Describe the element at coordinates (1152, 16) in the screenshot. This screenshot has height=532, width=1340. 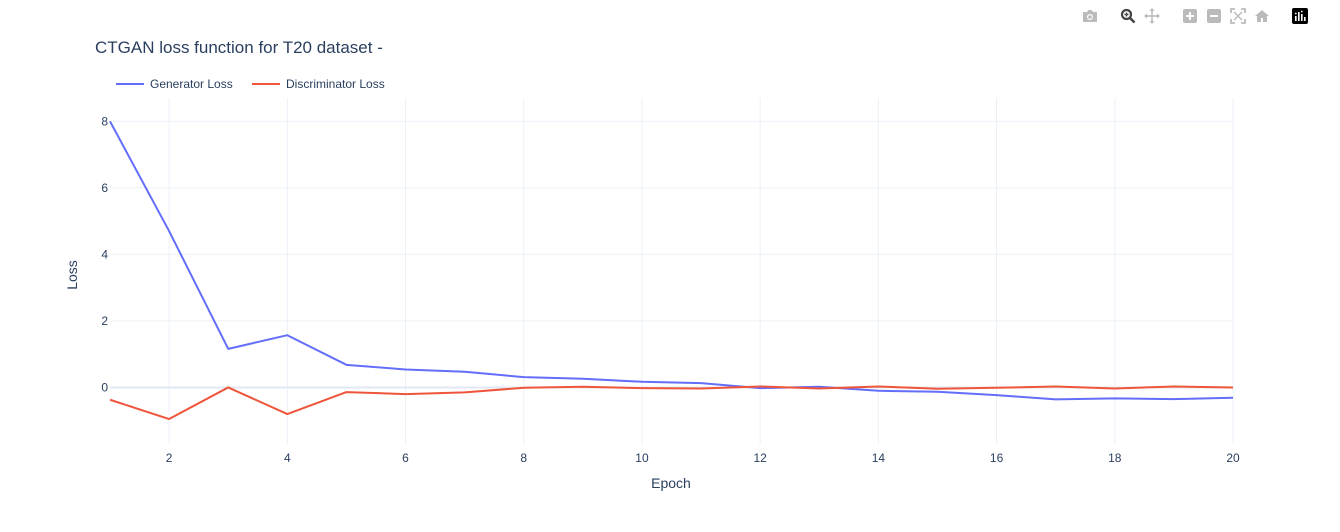
I see `pan-icon` at that location.